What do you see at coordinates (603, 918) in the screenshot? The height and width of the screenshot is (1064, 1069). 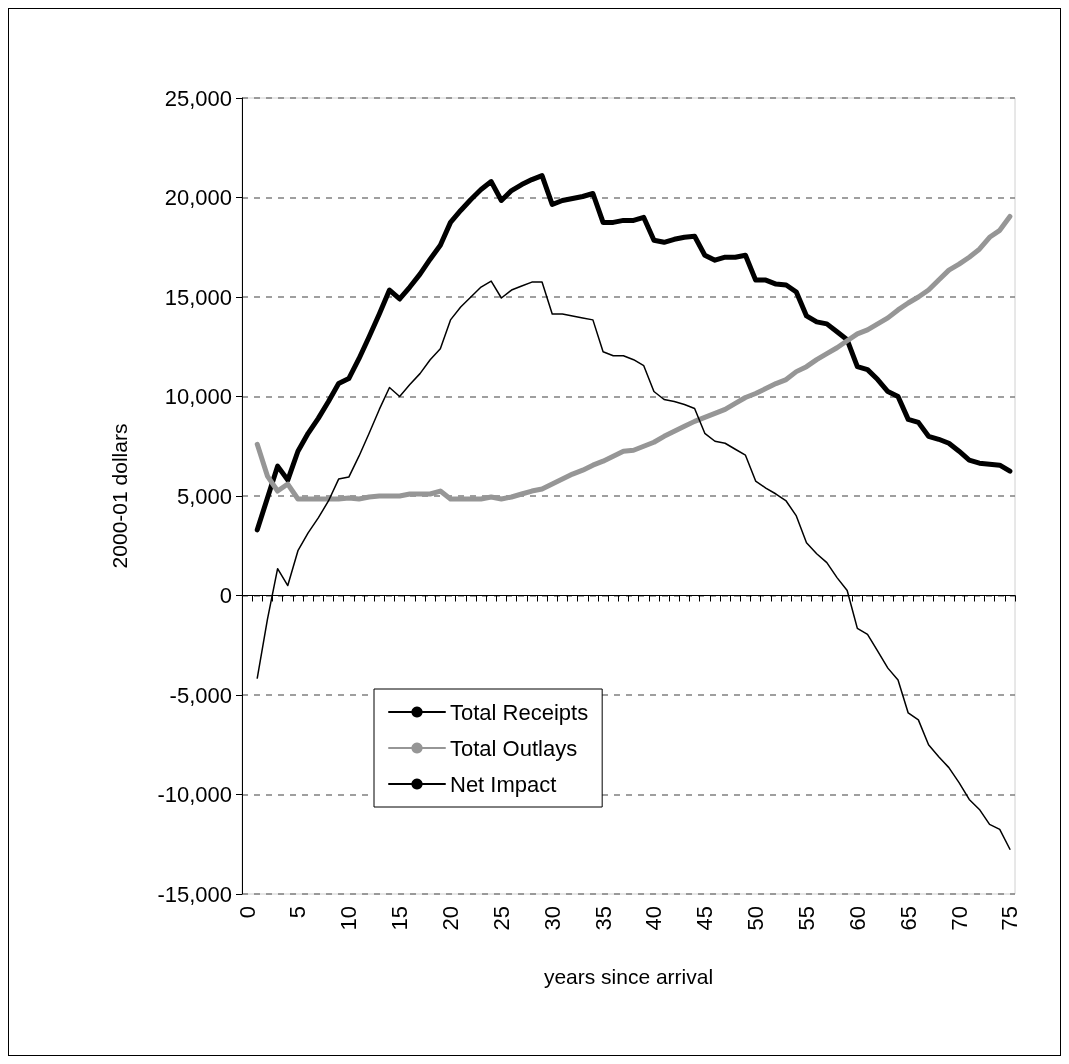 I see `x-tick-label: 35` at bounding box center [603, 918].